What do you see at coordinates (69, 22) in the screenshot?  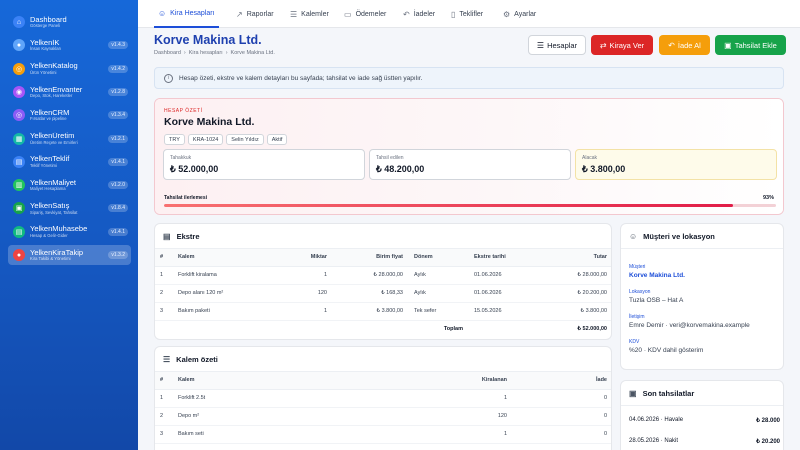 I see `sidebar-item-dashboard: ⌂ Dashboard Gösterge Paneli` at bounding box center [69, 22].